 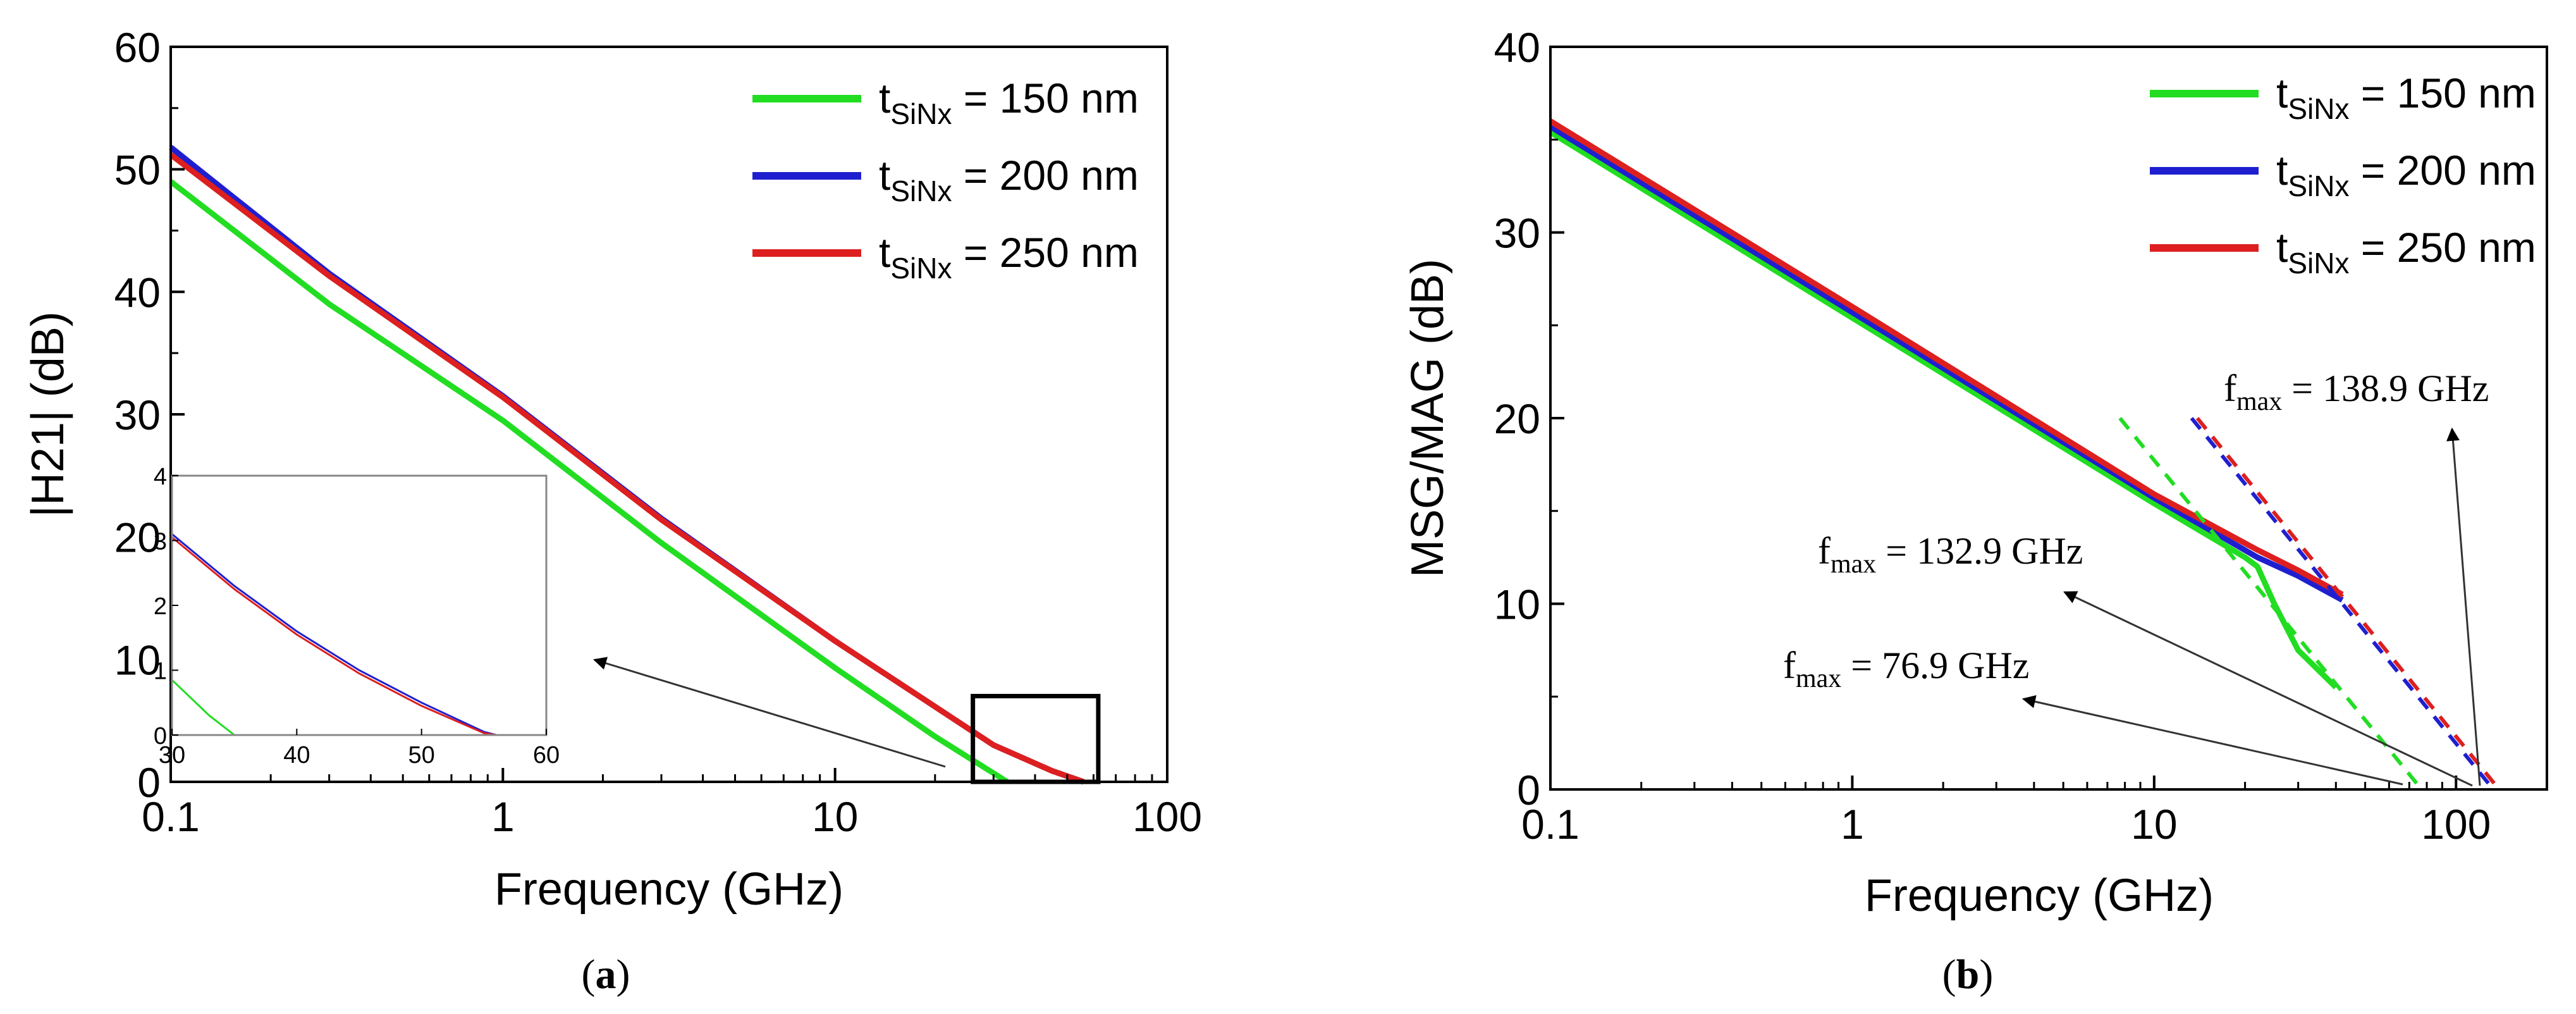 What do you see at coordinates (1517, 47) in the screenshot?
I see `panel-b-y-tick-label: 40` at bounding box center [1517, 47].